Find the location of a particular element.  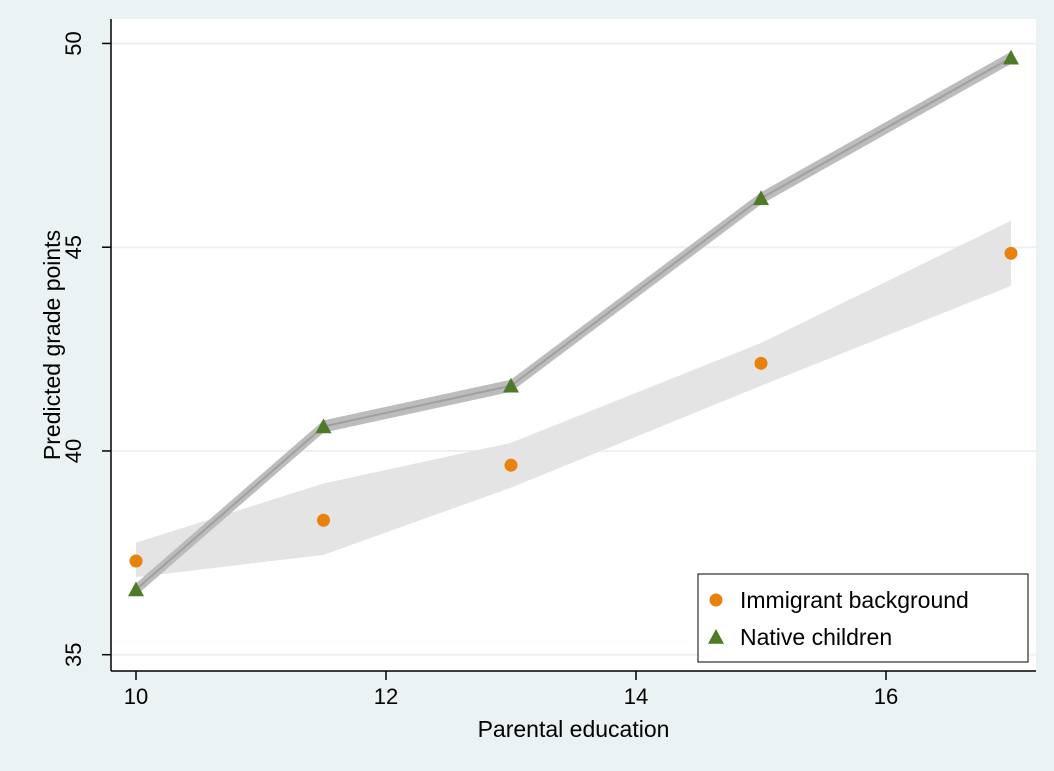

x-tick-label-16: 16 is located at coordinates (886, 696).